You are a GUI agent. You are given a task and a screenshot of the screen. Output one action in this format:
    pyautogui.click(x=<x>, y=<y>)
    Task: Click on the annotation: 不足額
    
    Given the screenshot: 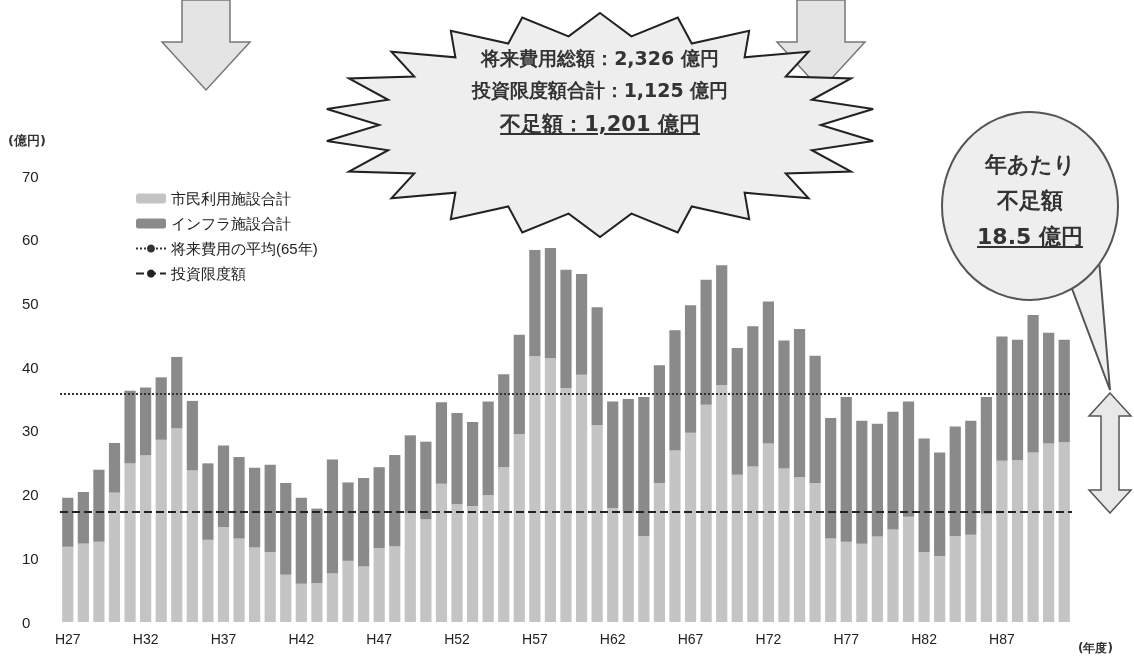 What is the action you would take?
    pyautogui.click(x=1030, y=201)
    